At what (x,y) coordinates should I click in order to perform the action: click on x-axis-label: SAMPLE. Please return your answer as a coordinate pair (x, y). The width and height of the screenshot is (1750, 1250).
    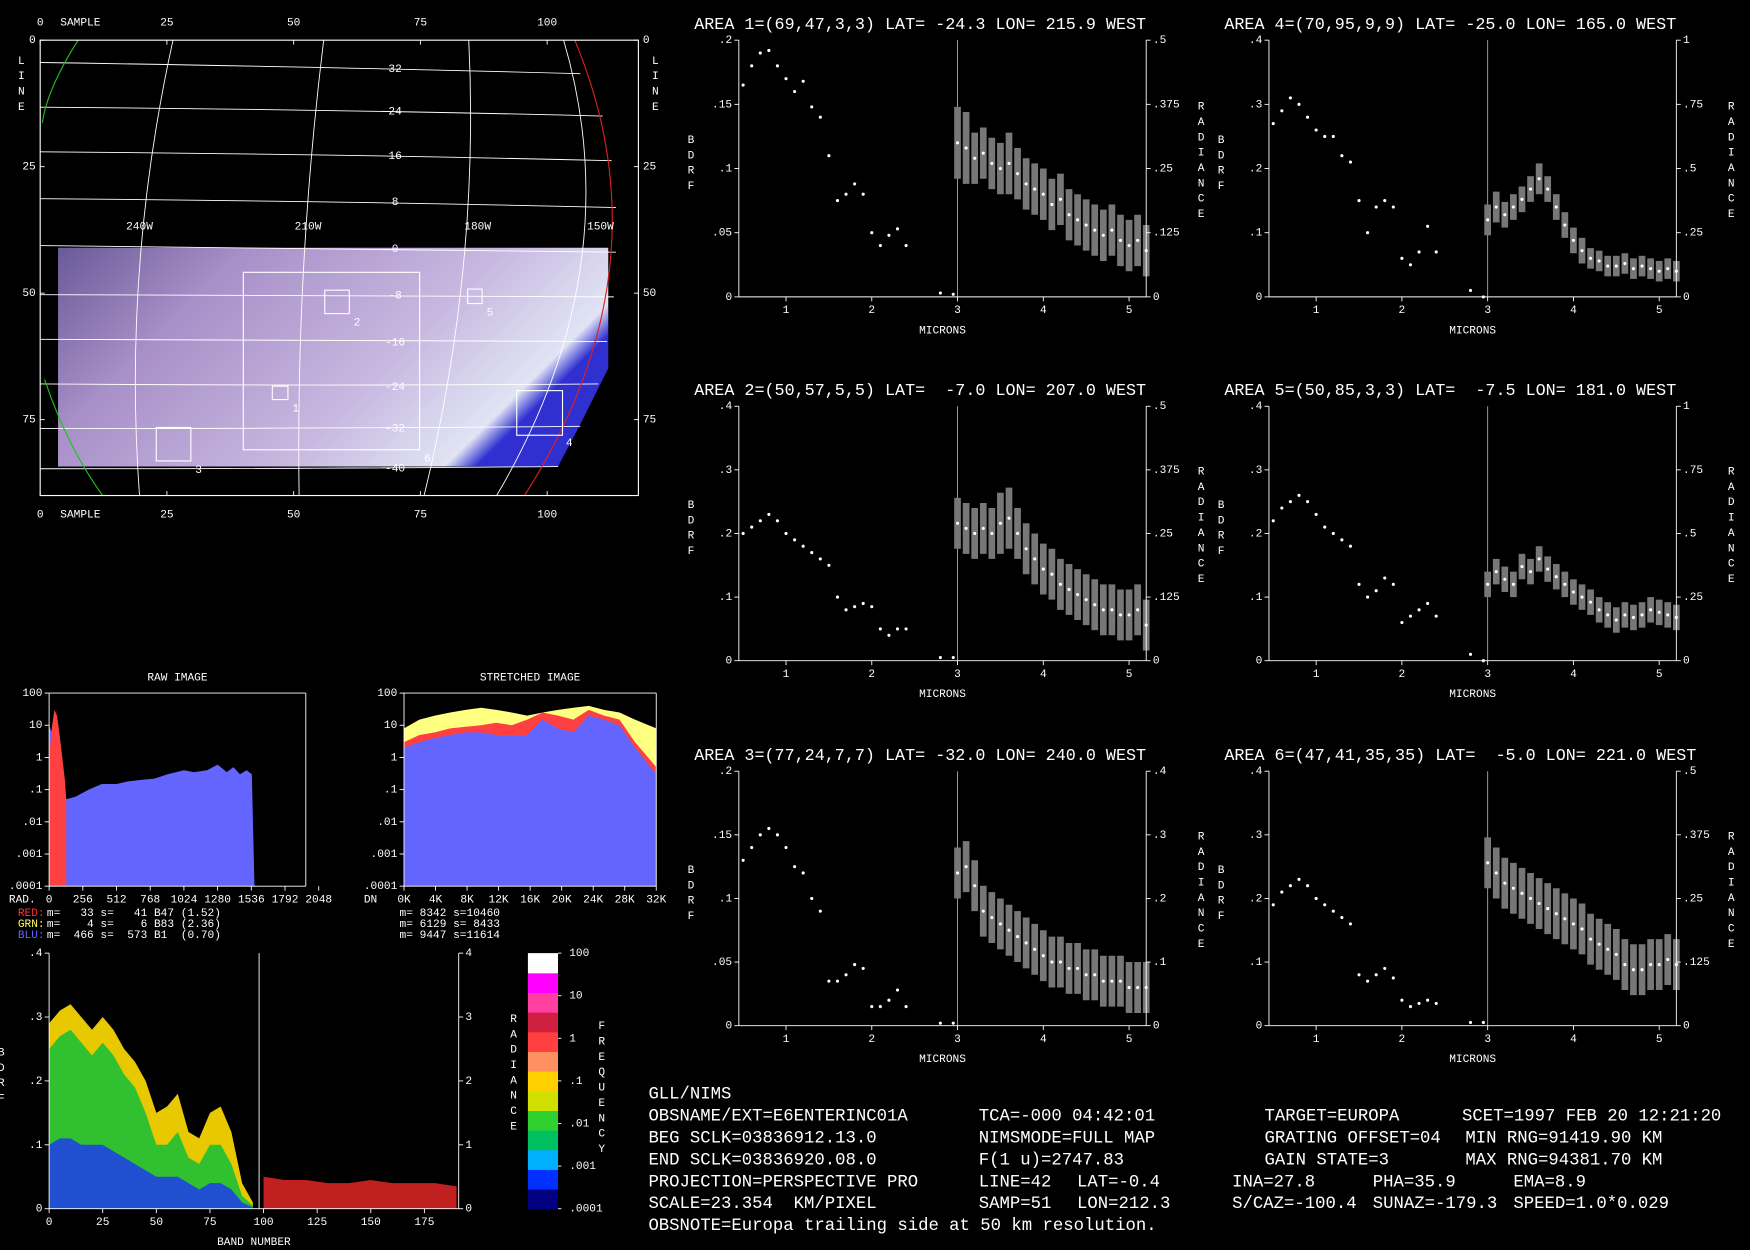
    Looking at the image, I should click on (80, 23).